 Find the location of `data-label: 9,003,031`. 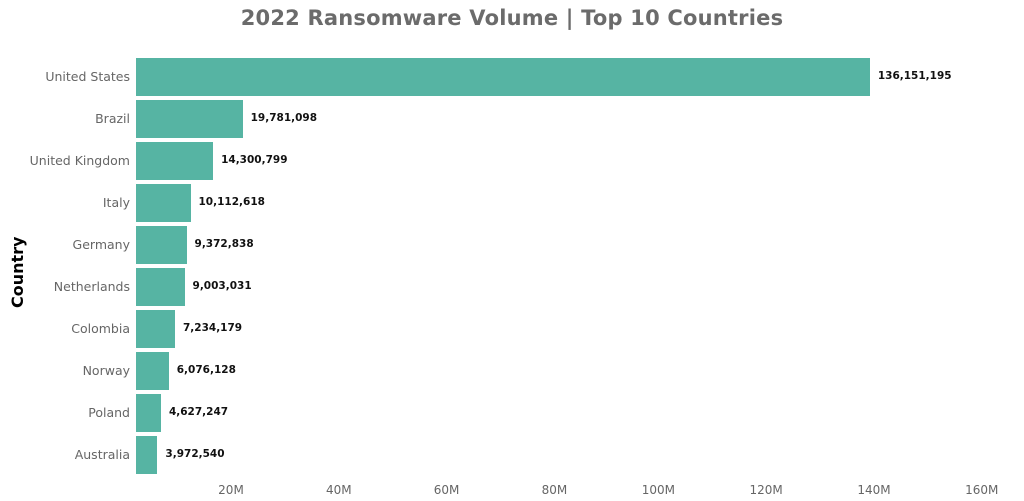

data-label: 9,003,031 is located at coordinates (222, 286).